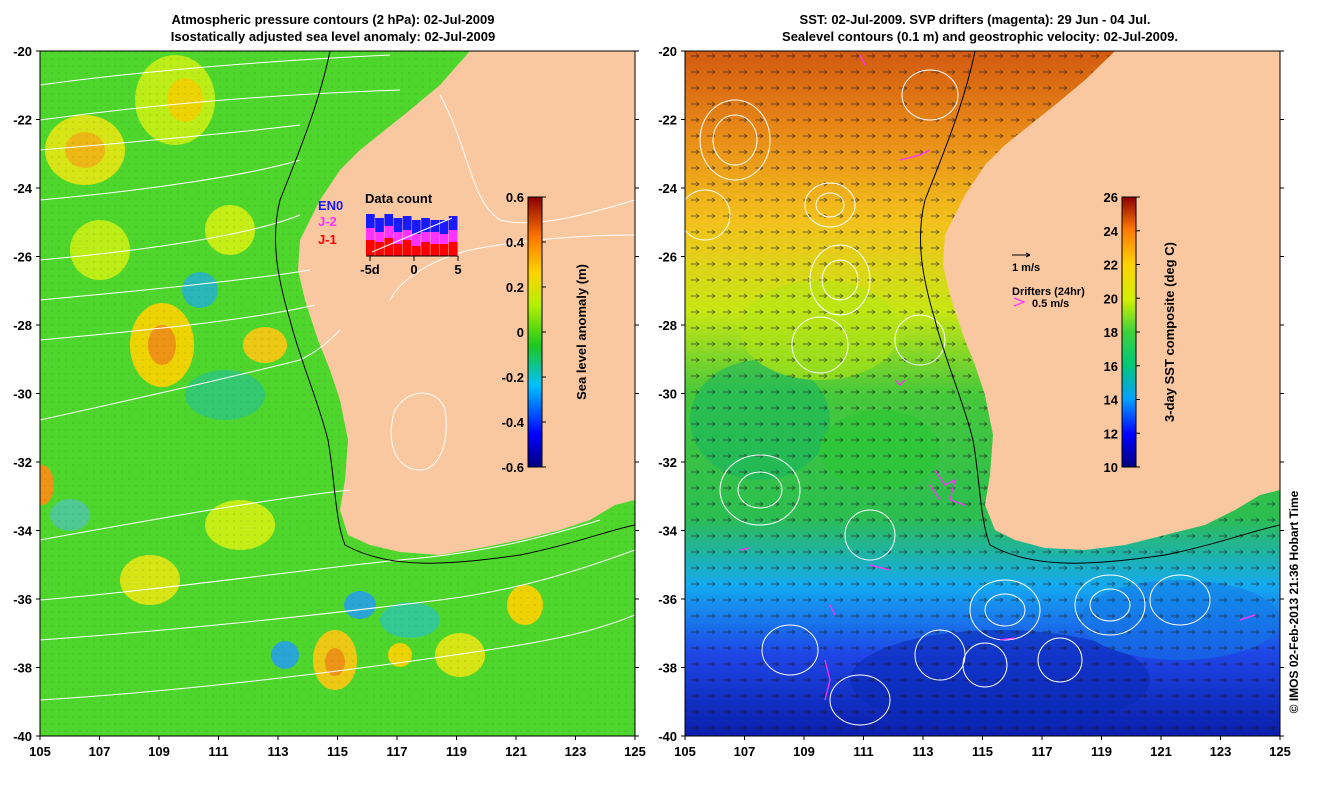 The width and height of the screenshot is (1320, 785). I want to click on right-x-tick-label: 123, so click(1221, 751).